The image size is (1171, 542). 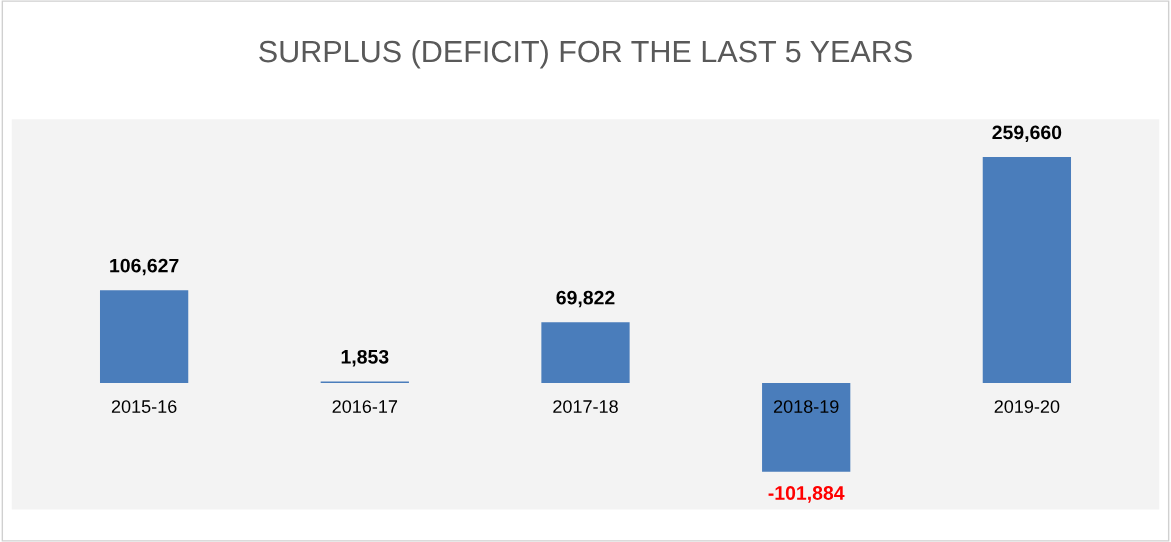 What do you see at coordinates (585, 406) in the screenshot?
I see `x-tick-label: 2017-18` at bounding box center [585, 406].